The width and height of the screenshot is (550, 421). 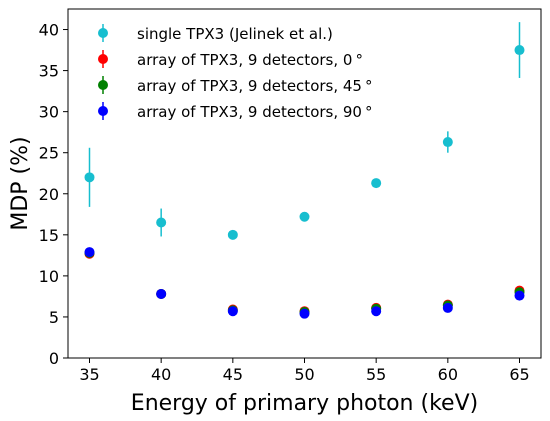 What do you see at coordinates (304, 403) in the screenshot?
I see `x-axis-title: Energy of primary photon (keV)` at bounding box center [304, 403].